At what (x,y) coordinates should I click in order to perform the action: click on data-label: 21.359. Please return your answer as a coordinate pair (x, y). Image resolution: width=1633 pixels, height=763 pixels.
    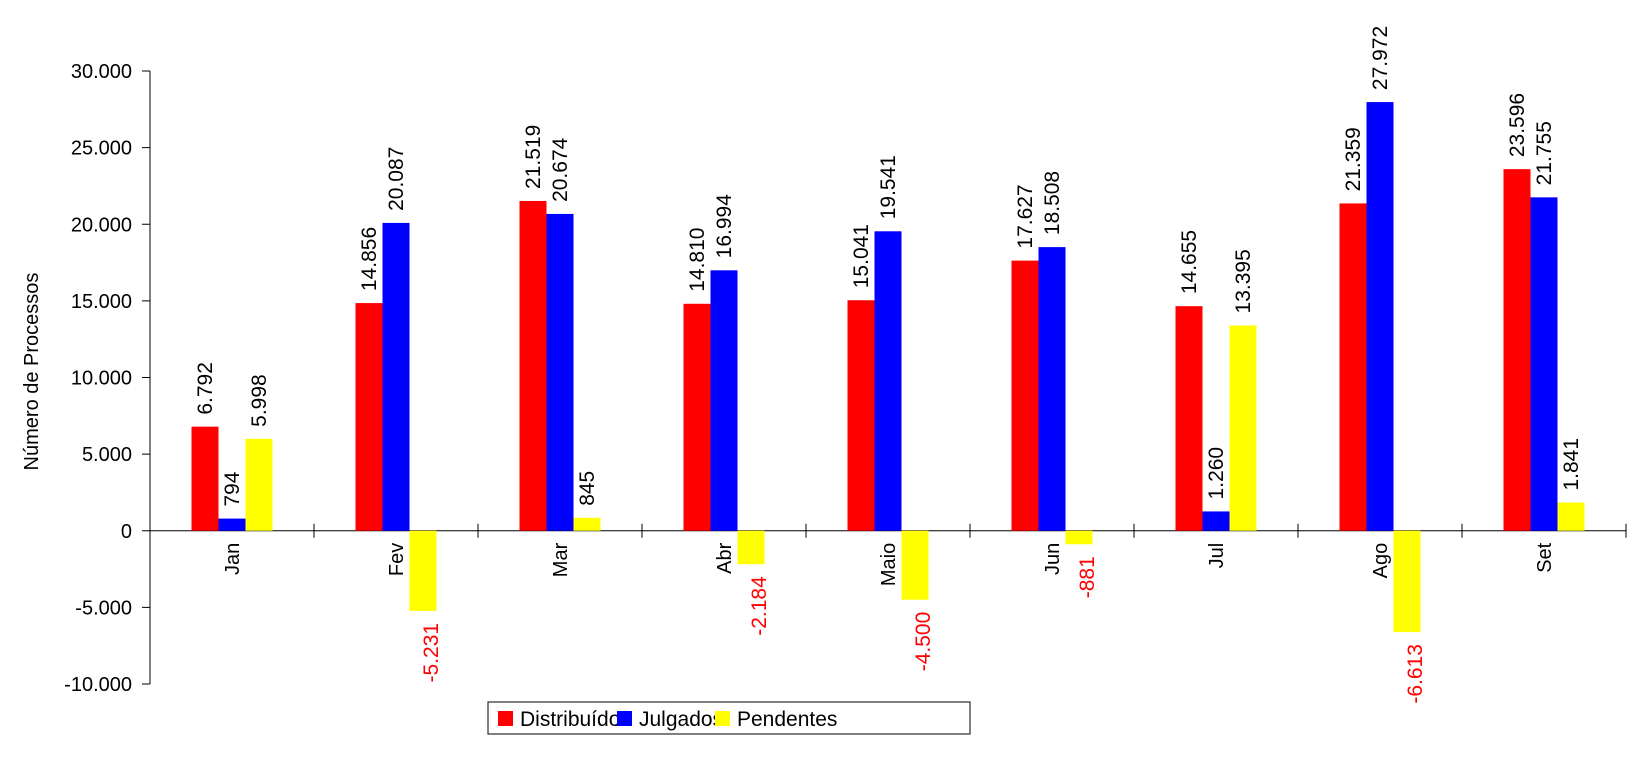
    Looking at the image, I should click on (1353, 159).